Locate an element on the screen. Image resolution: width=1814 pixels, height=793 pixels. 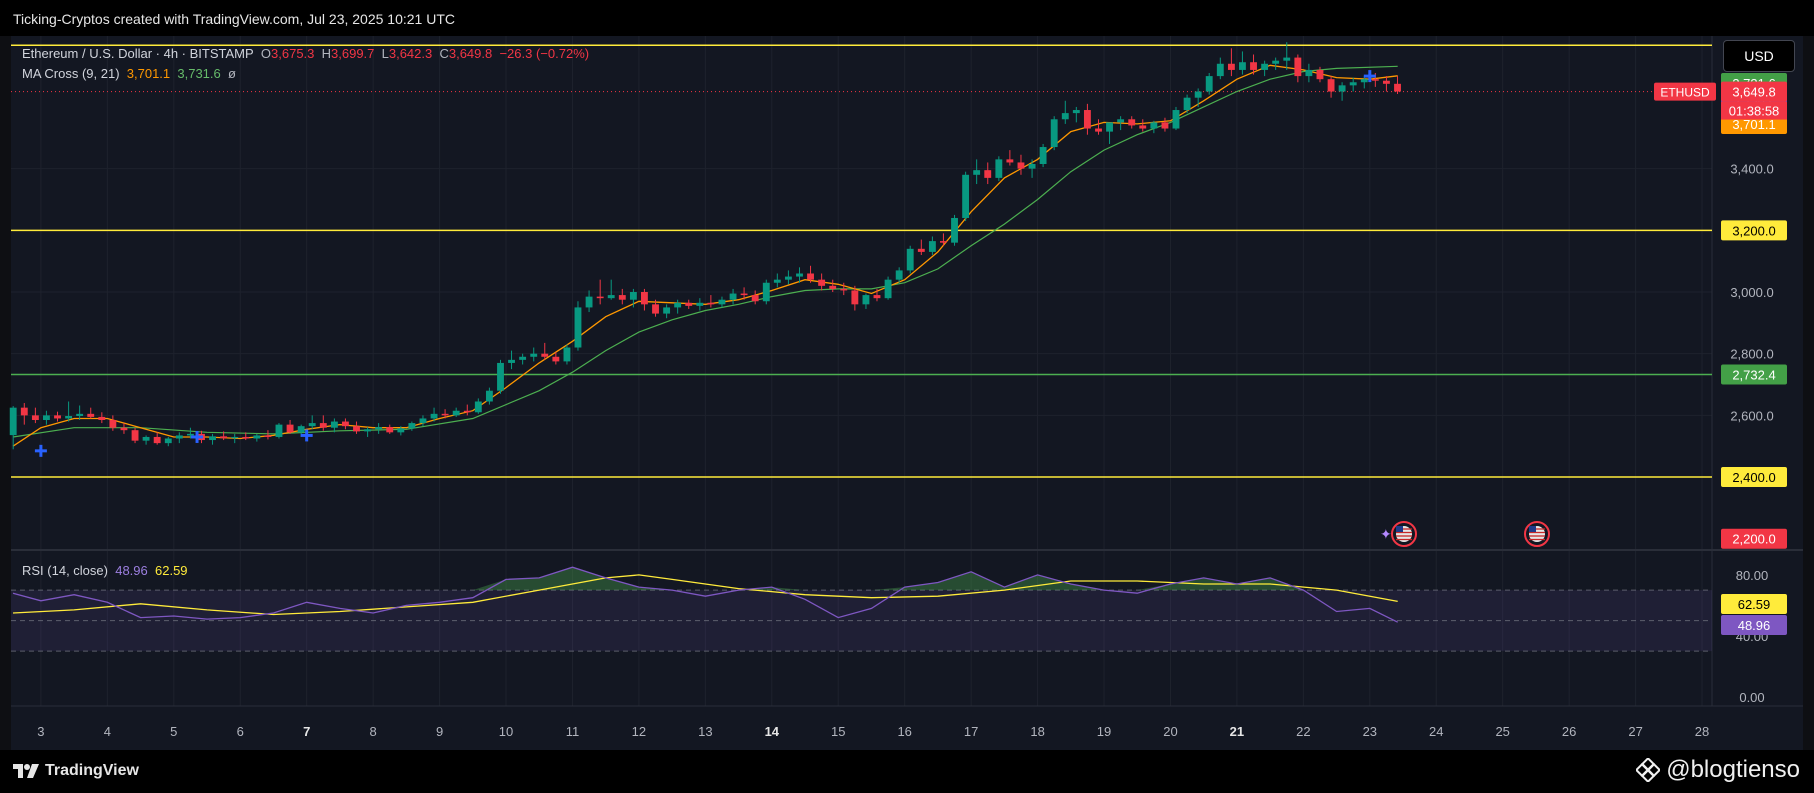
tradingview-logo: TradingView is located at coordinates (76, 771).